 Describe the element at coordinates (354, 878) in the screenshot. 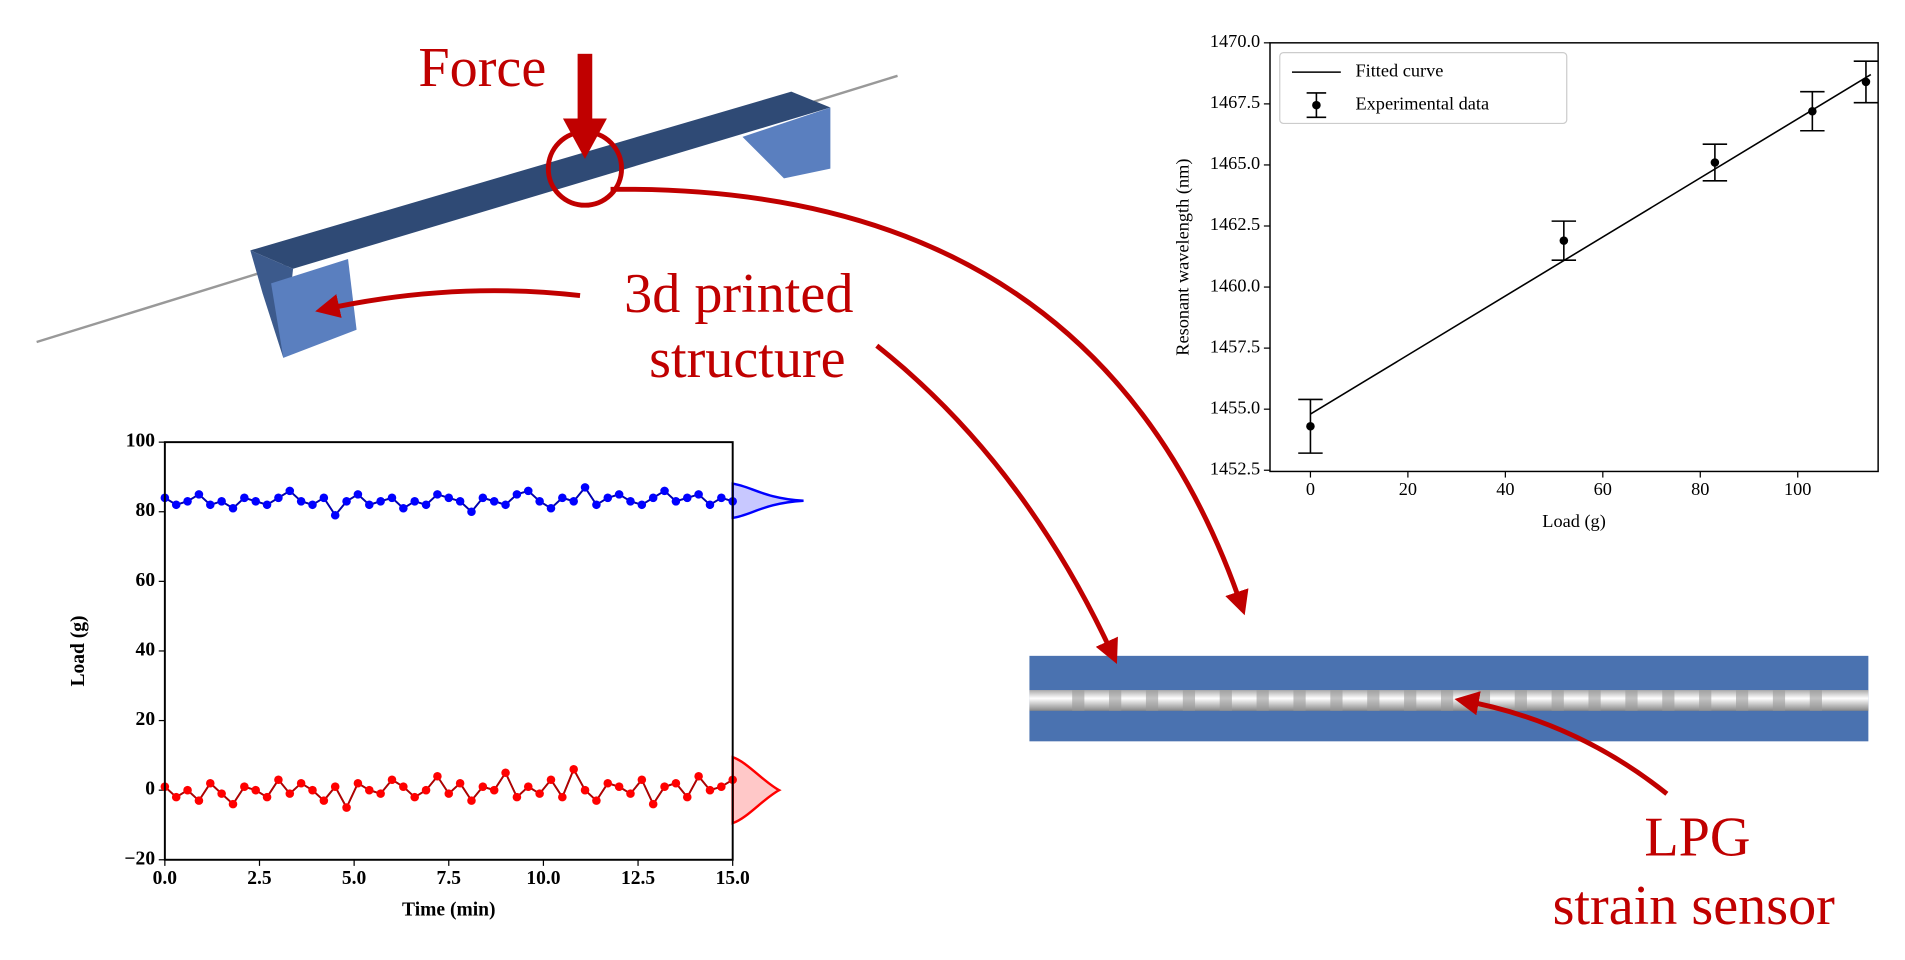

I see `x-tick-label: 5.0` at that location.